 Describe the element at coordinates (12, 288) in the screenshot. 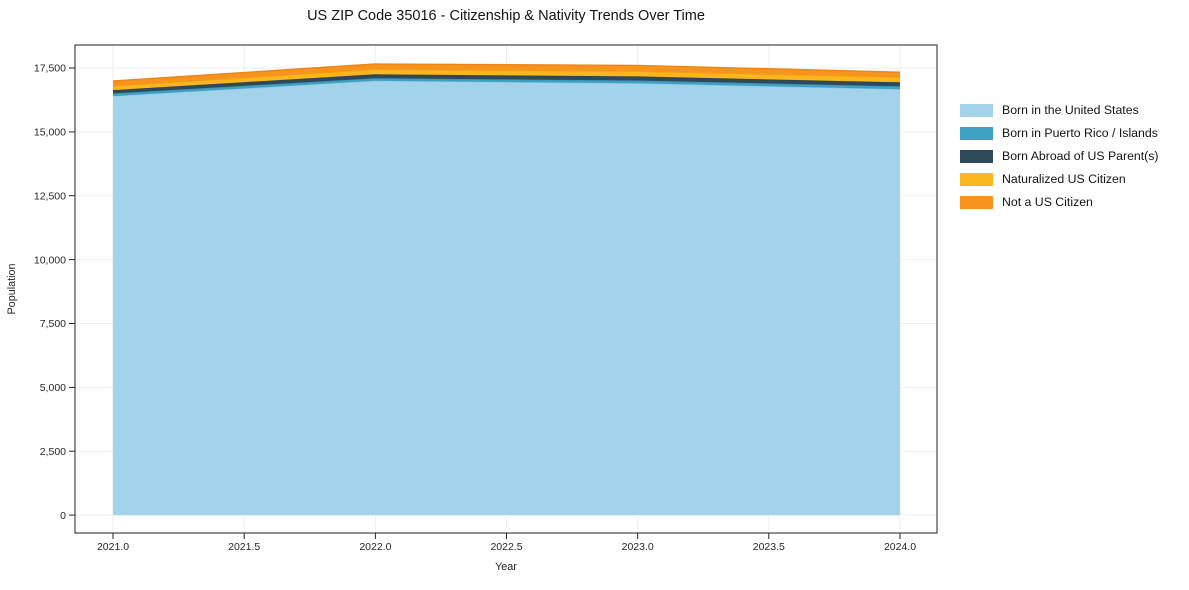

I see `y-axis-title: Population` at that location.